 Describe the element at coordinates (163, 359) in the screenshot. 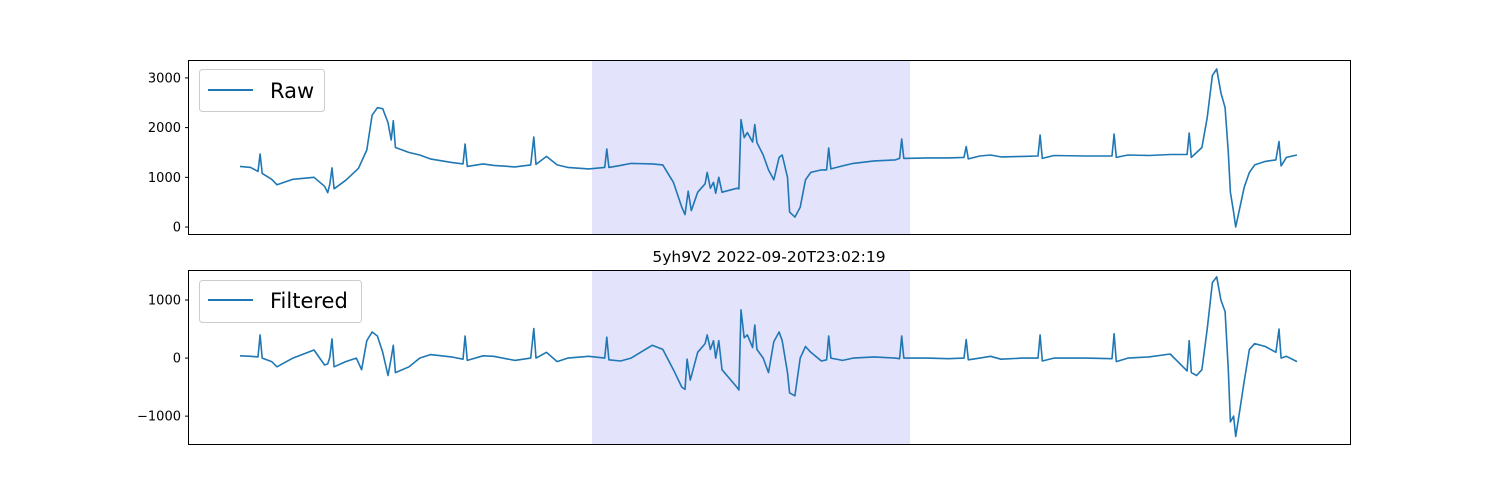

I see `y-ticks-filtered: −1000 0 1000` at that location.